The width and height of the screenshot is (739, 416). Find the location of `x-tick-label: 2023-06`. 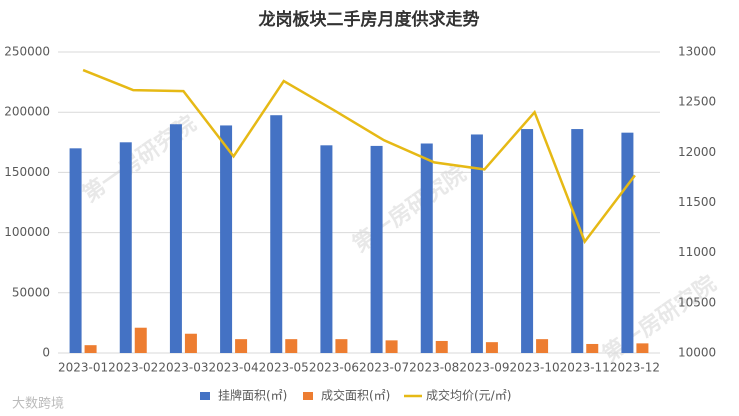

x-tick-label: 2023-06 is located at coordinates (334, 368).